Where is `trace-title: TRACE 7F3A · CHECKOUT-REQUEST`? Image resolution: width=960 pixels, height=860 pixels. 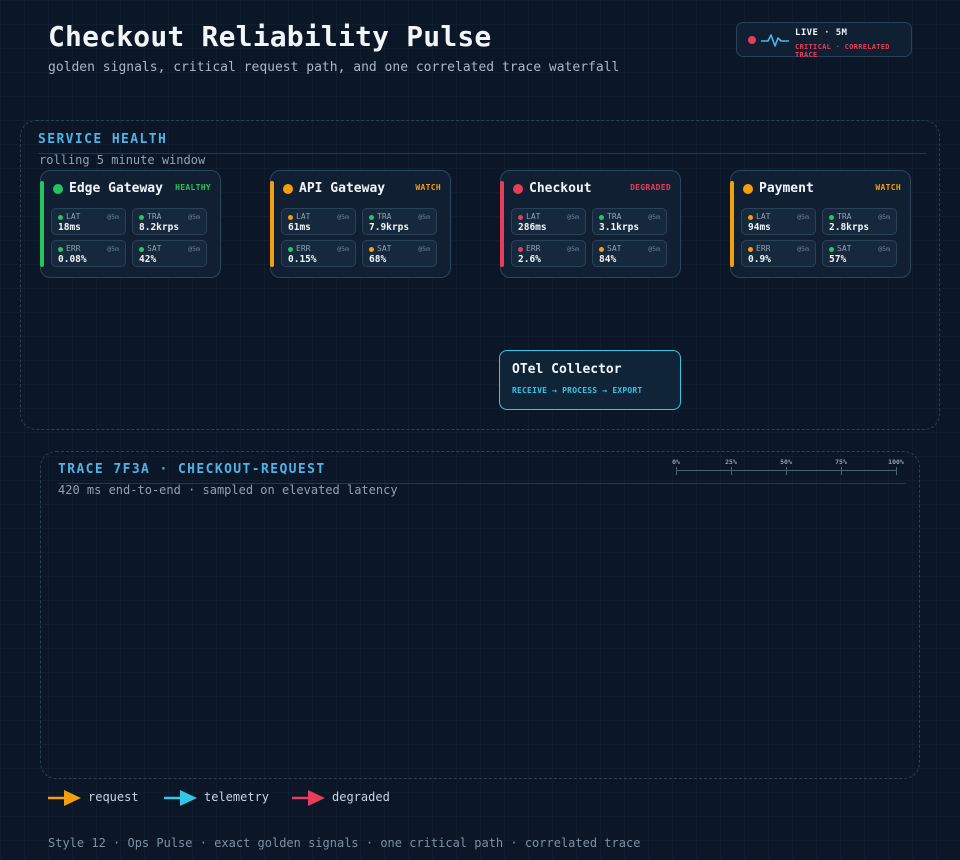
trace-title: TRACE 7F3A · CHECKOUT-REQUEST is located at coordinates (192, 469).